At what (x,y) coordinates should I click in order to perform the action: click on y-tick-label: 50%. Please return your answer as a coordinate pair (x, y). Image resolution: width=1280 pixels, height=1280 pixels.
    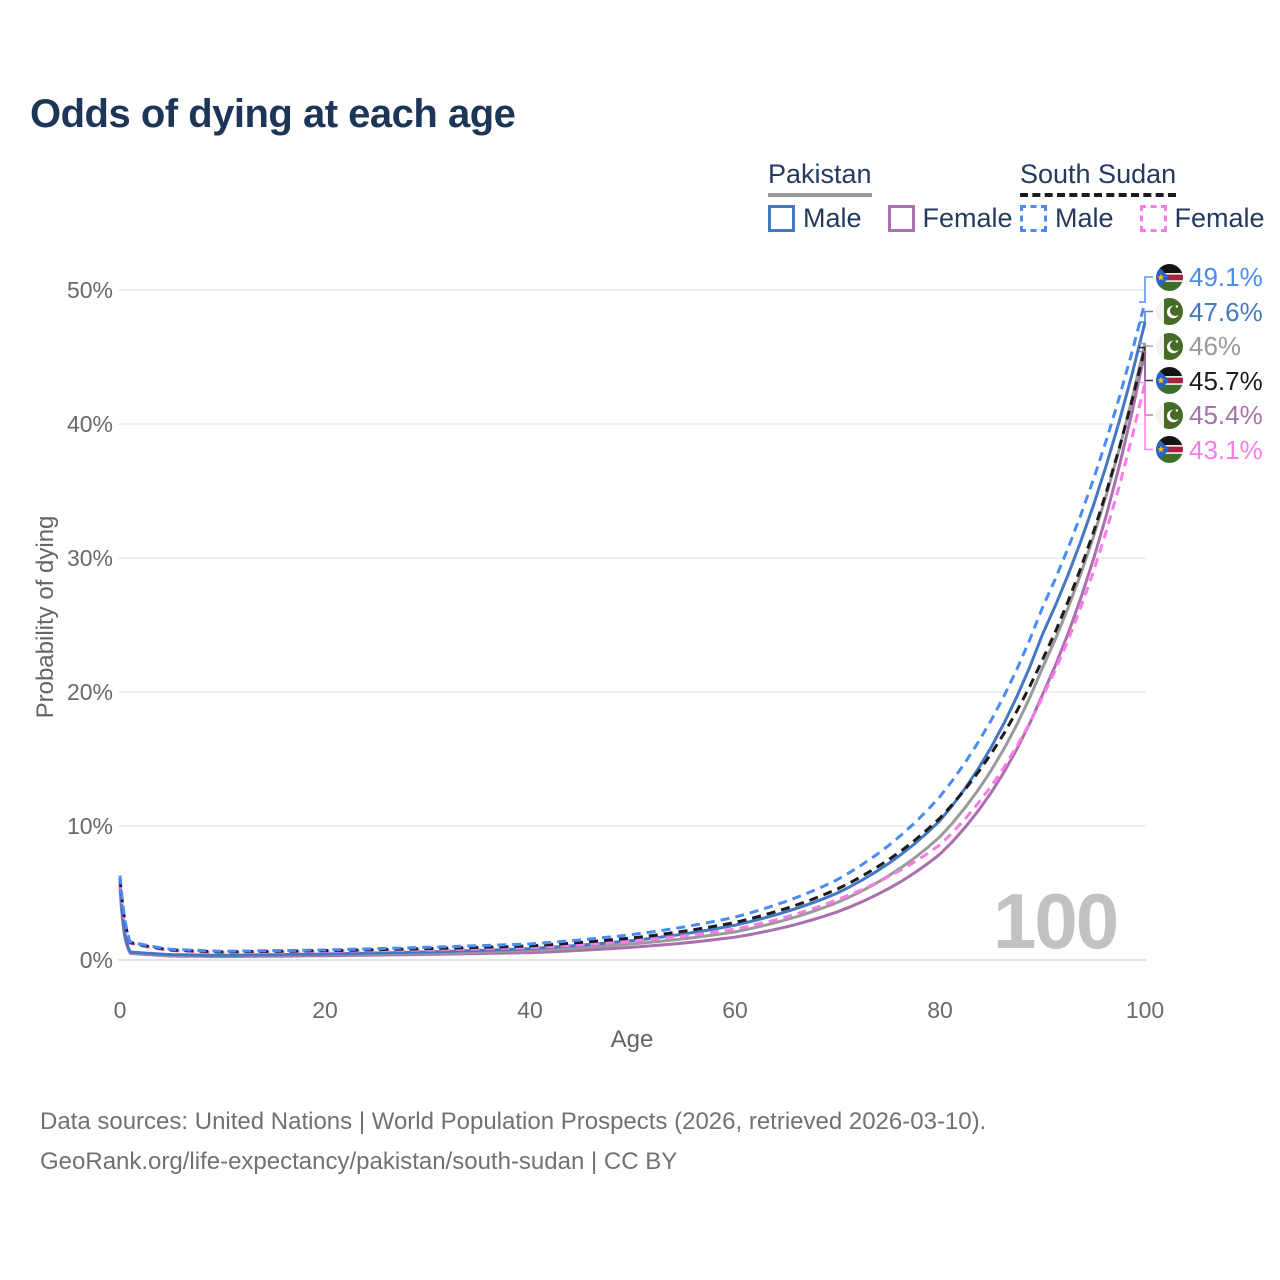
    Looking at the image, I should click on (89, 290).